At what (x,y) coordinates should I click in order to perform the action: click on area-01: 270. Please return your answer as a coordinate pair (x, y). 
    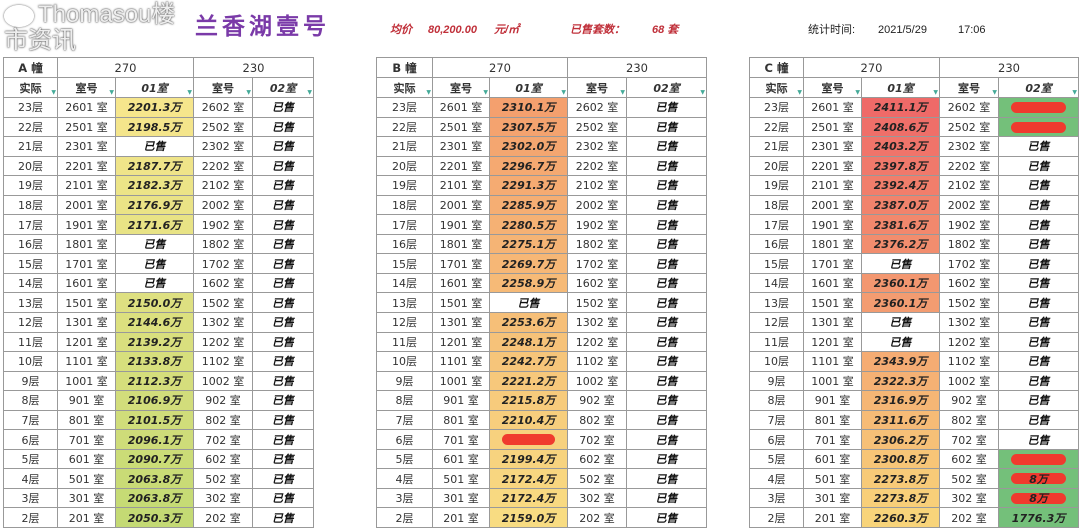
    Looking at the image, I should click on (500, 67).